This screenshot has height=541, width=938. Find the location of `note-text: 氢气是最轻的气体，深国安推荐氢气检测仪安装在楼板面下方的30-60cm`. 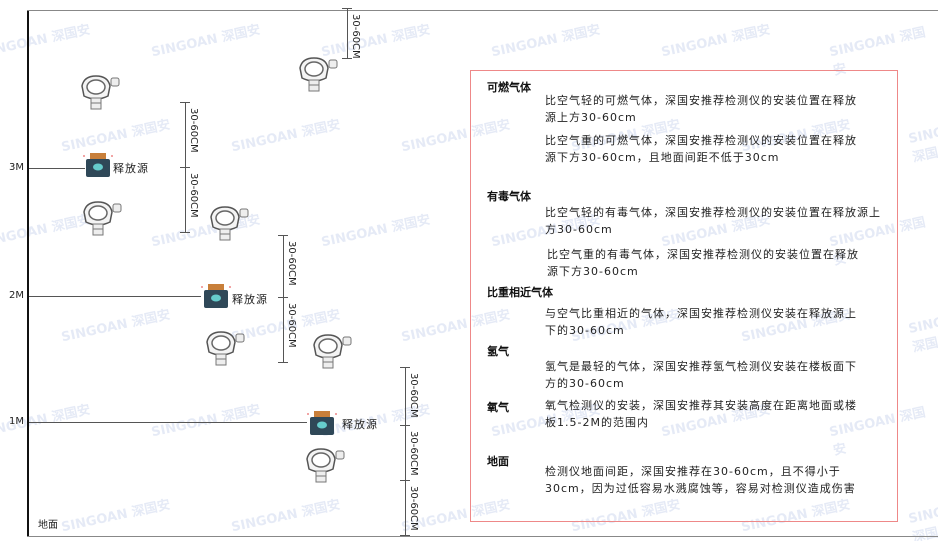

note-text: 氢气是最轻的气体，深国安推荐氢气检测仪安装在楼板面下方的30-60cm is located at coordinates (701, 375).